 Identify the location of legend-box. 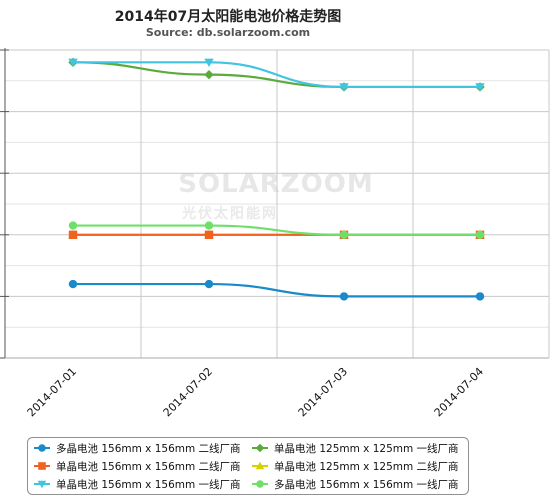
(248, 466).